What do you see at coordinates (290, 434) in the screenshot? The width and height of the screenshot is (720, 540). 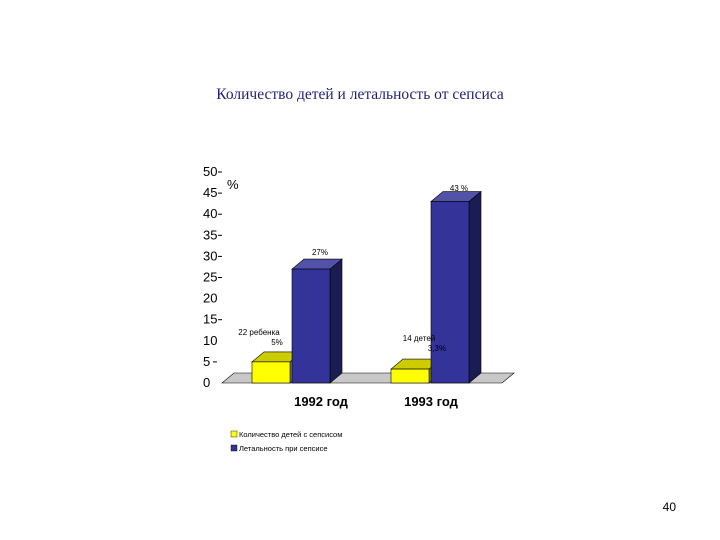 I see `legend-label: Количество детей с сепсисом` at bounding box center [290, 434].